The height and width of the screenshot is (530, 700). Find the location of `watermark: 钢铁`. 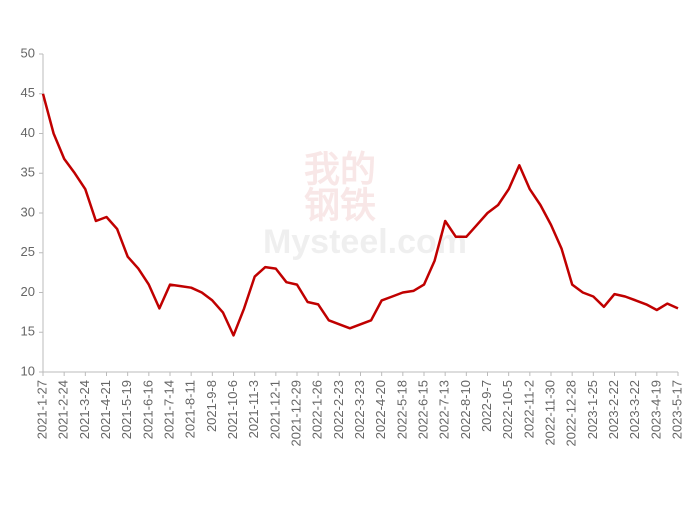

watermark: 钢铁 is located at coordinates (340, 205).